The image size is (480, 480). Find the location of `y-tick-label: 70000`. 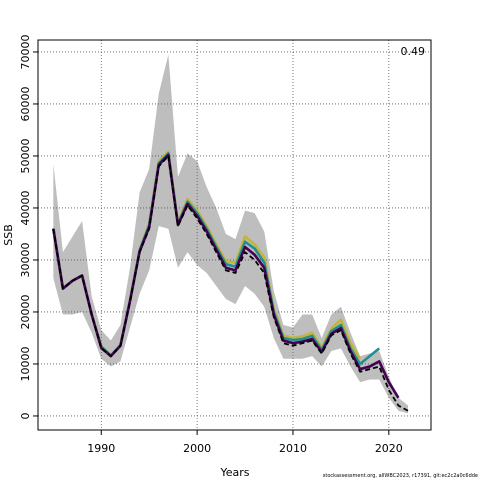

y-tick-label: 70000 is located at coordinates (25, 51).